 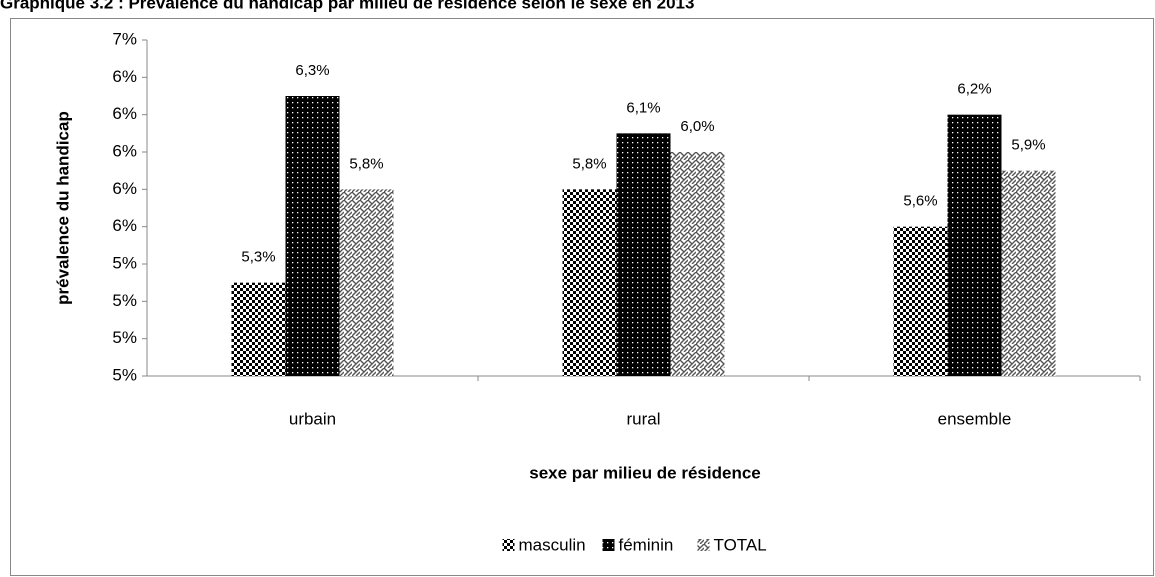 I want to click on x-tick-label: ensemble, so click(x=975, y=418).